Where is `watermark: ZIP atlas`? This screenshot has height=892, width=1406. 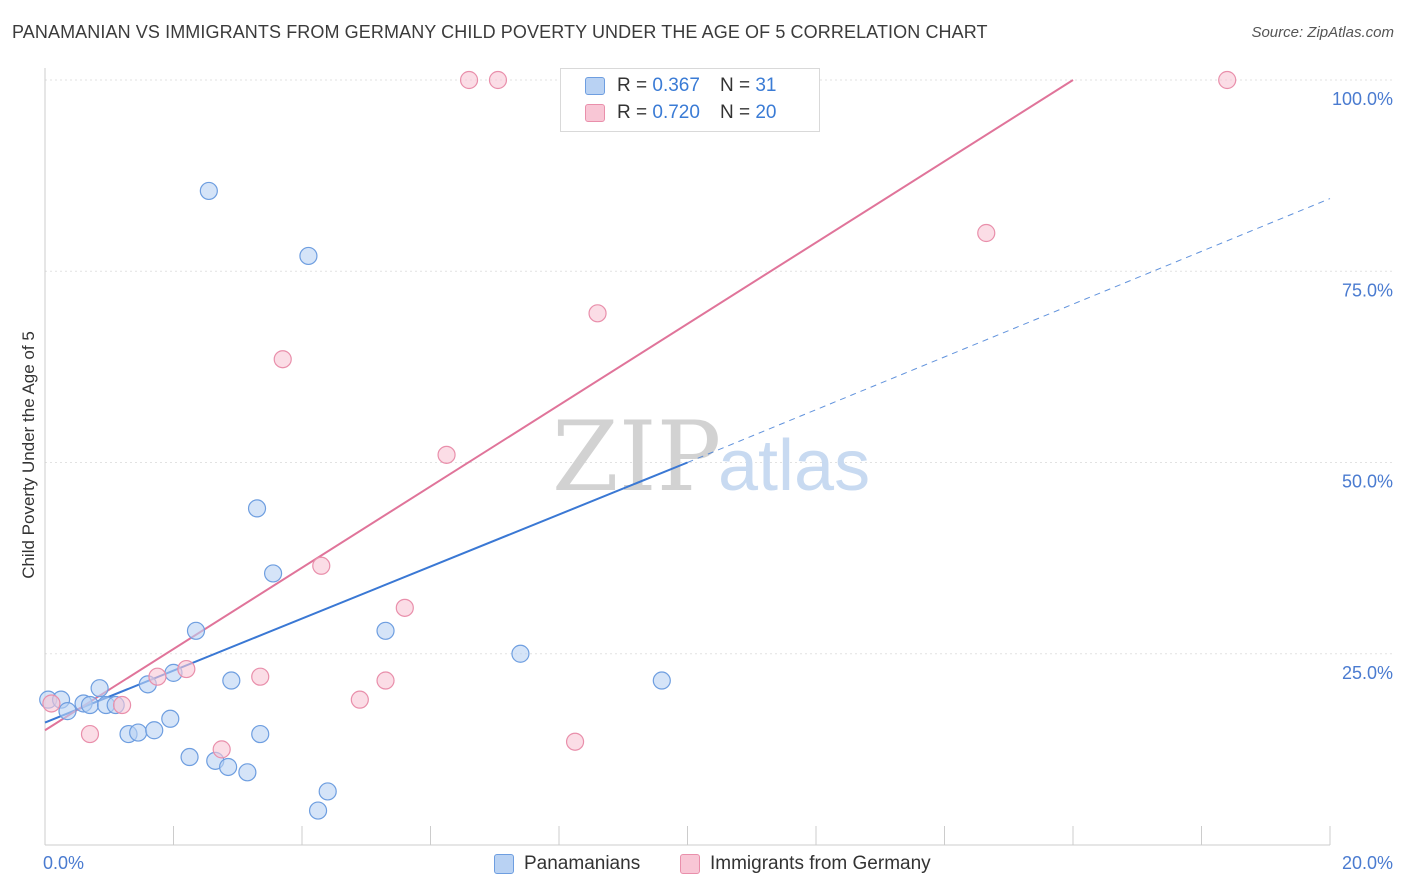 watermark: ZIP atlas is located at coordinates (711, 457).